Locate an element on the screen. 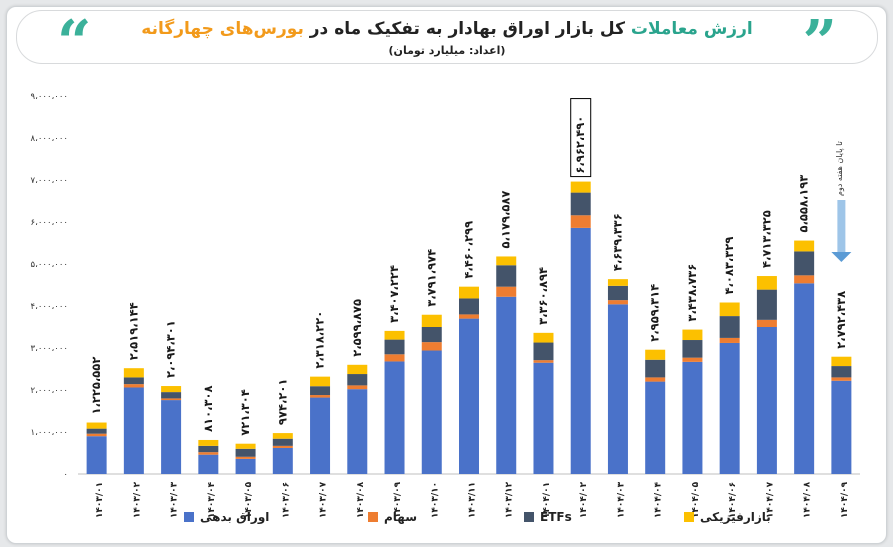 Image resolution: width=893 pixels, height=547 pixels. legend-swatch-physical is located at coordinates (689, 517).